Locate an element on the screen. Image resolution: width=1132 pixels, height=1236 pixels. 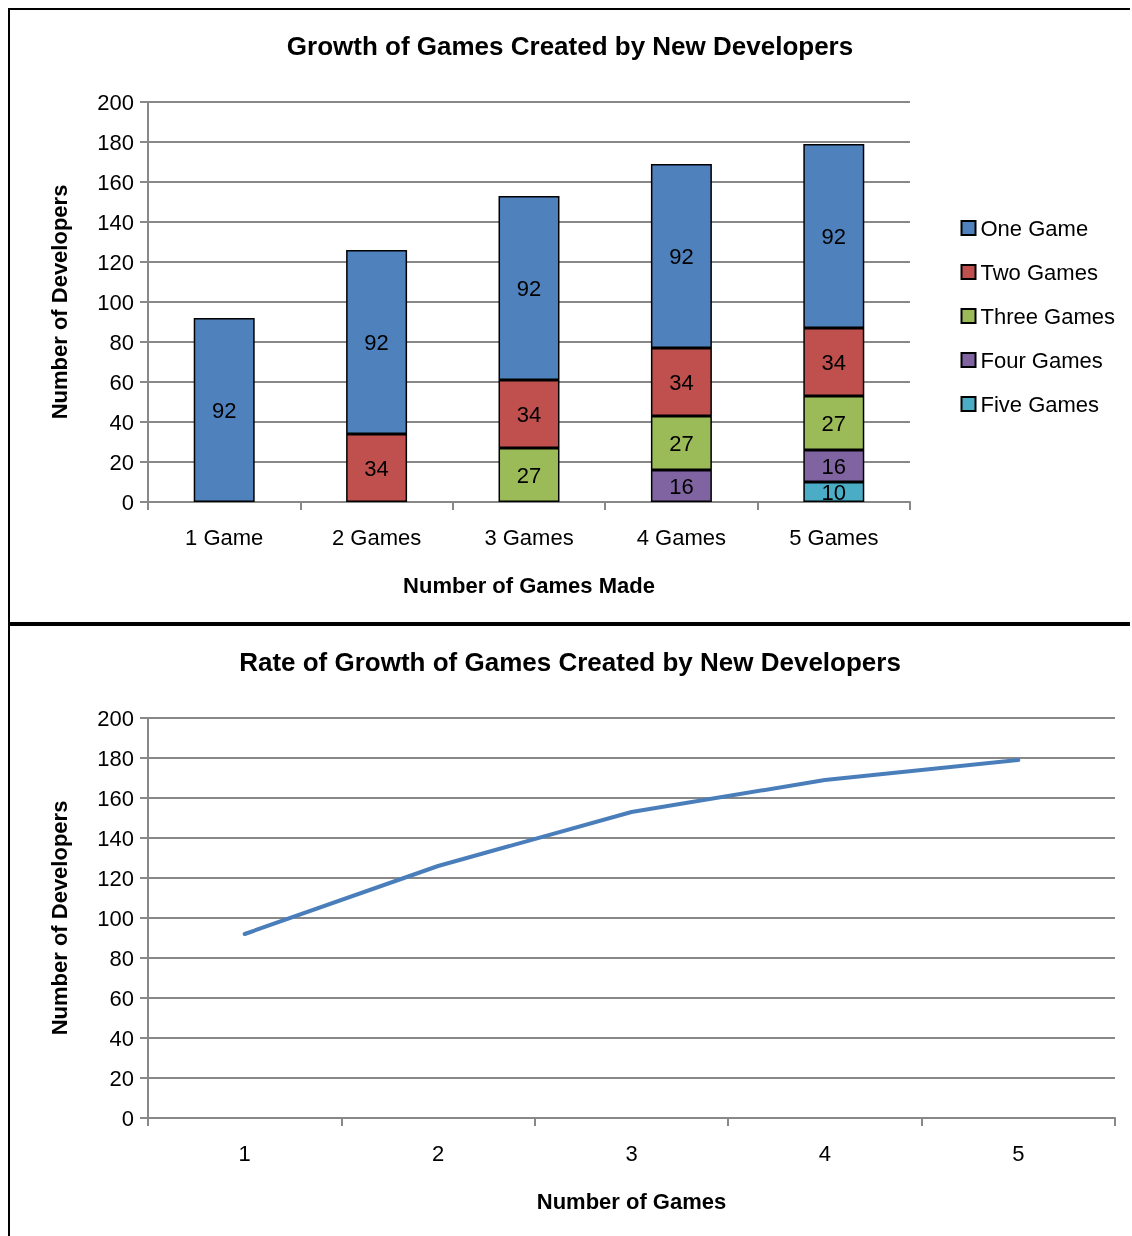
x-tick-label: 3 Games is located at coordinates (529, 537).